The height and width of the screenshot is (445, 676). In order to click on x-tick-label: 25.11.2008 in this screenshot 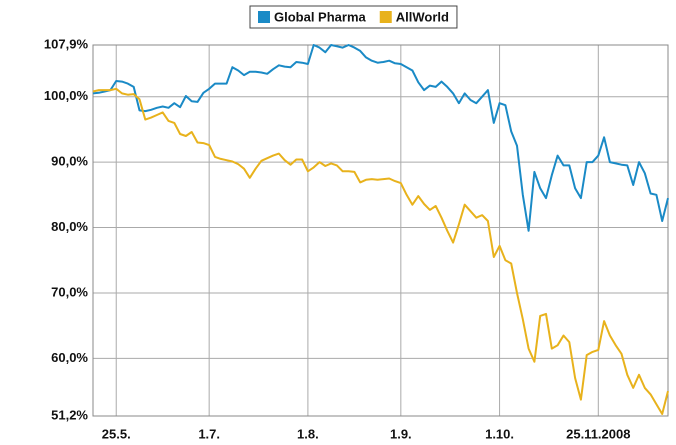, I will do `click(598, 433)`.